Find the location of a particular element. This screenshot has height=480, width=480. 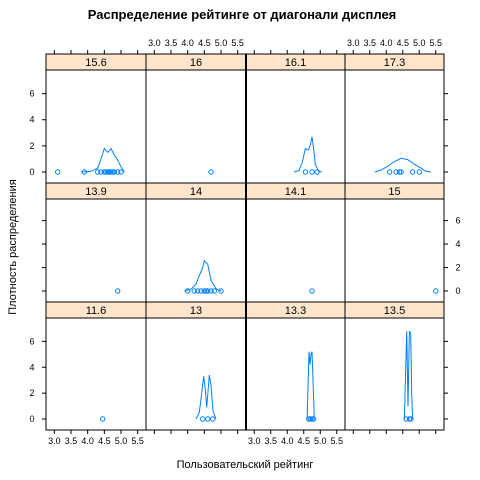

panel-15: 15 is located at coordinates (394, 242).